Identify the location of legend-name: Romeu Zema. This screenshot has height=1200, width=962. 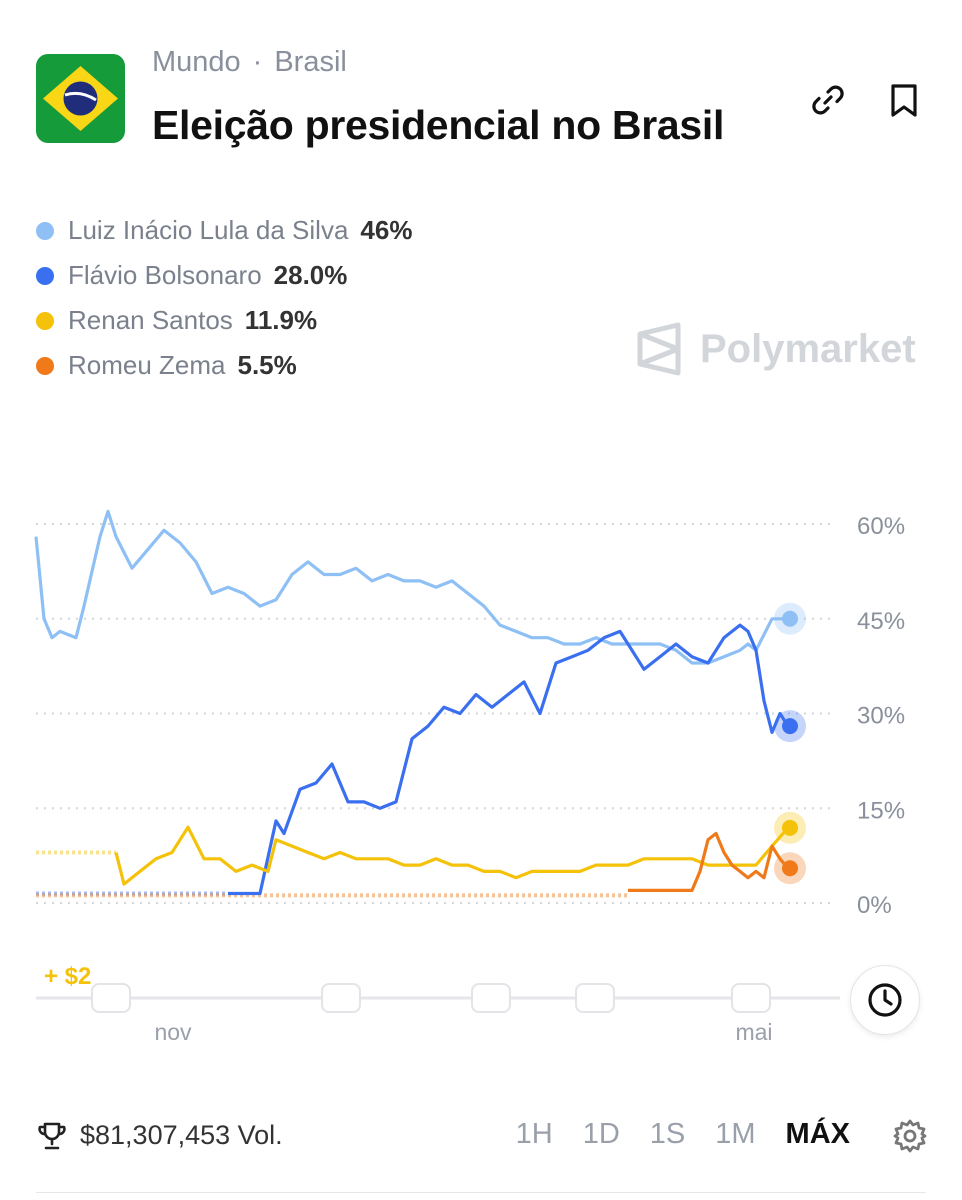
(147, 365).